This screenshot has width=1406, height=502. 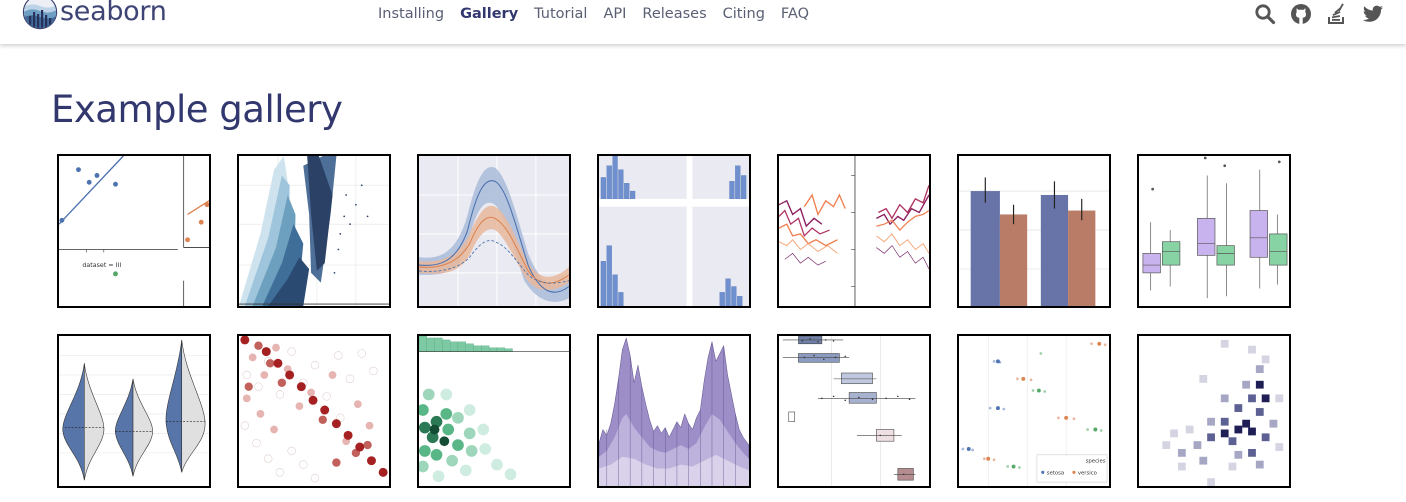 I want to click on nav-citing: Citing, so click(x=743, y=14).